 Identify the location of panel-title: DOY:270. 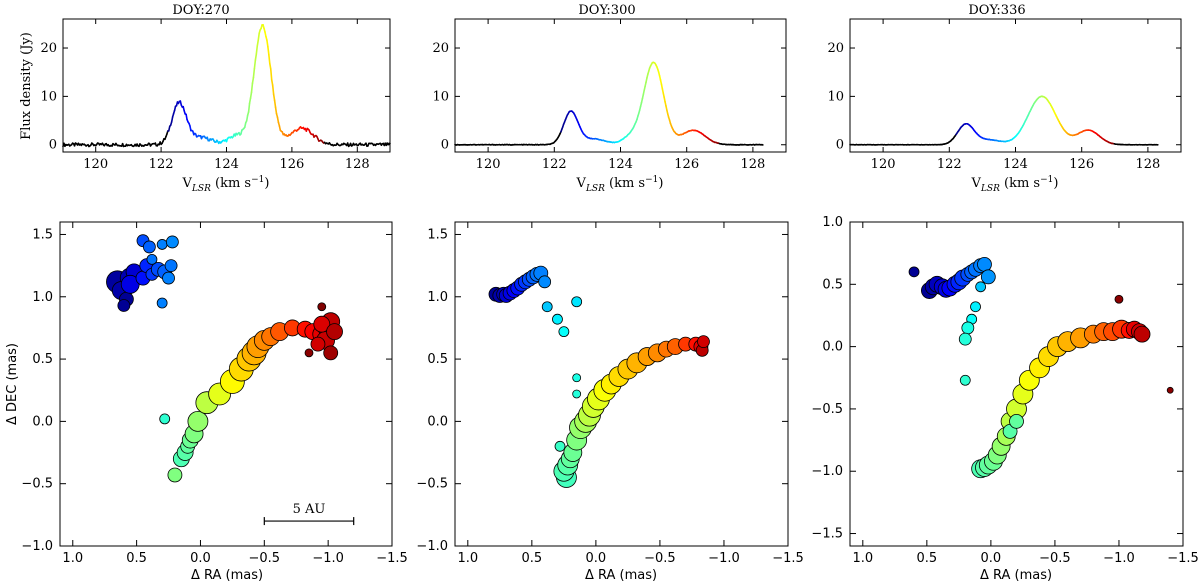
(200, 10).